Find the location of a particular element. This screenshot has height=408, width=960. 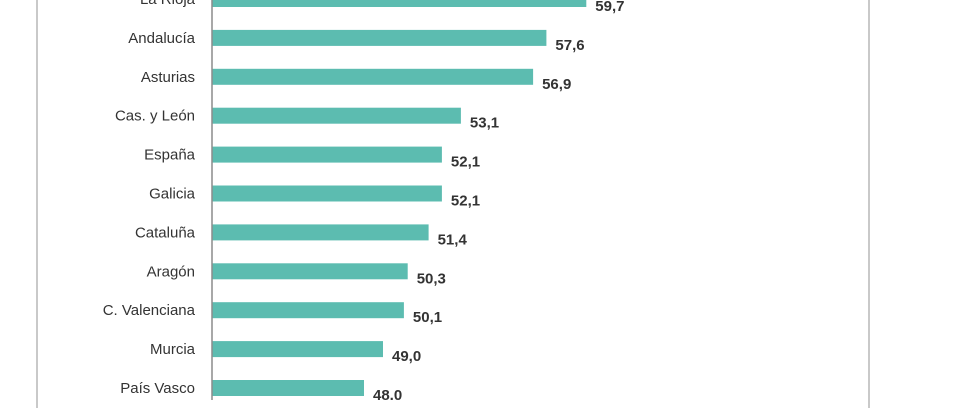

category-label: Galicia is located at coordinates (172, 194).